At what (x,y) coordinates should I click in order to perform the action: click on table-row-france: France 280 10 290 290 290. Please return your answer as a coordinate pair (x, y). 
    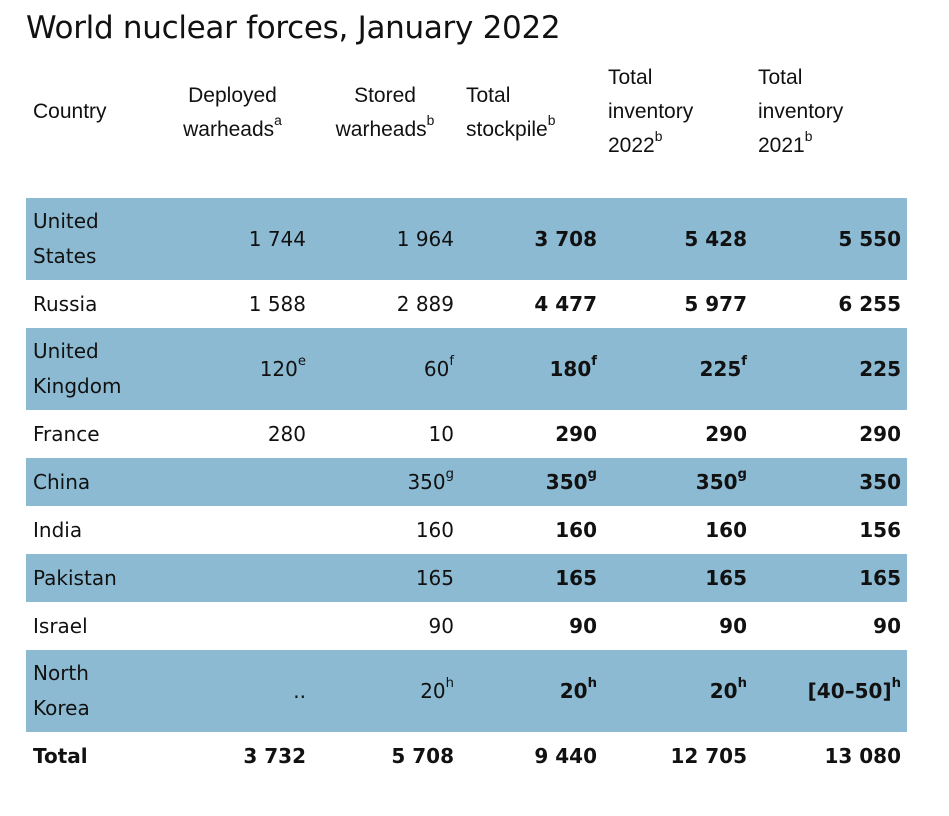
    Looking at the image, I should click on (466, 434).